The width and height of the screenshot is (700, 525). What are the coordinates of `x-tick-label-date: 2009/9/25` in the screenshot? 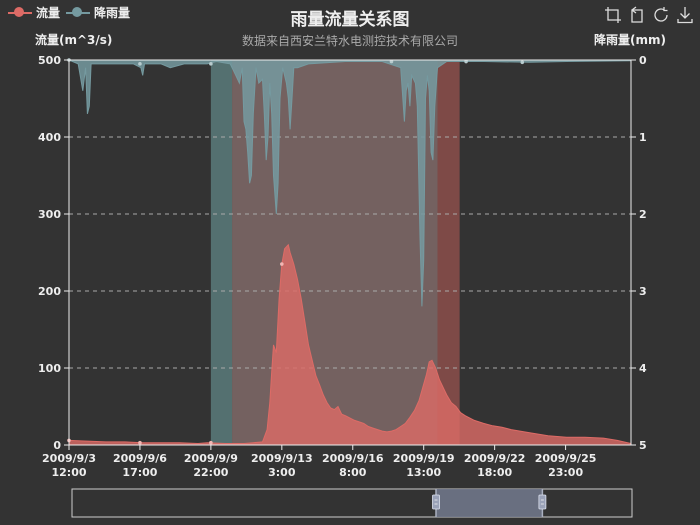 It's located at (566, 458).